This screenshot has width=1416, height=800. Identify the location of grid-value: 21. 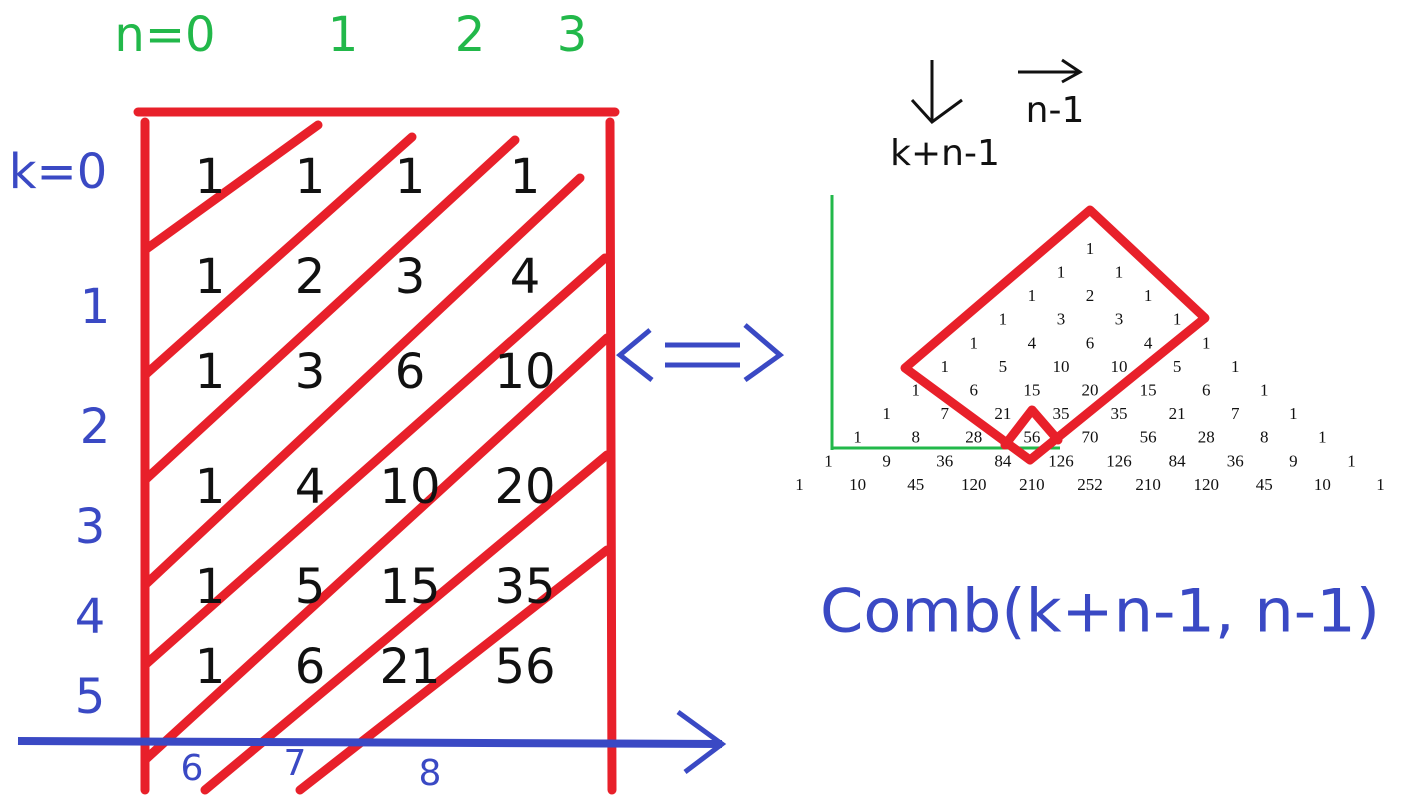
(409, 667).